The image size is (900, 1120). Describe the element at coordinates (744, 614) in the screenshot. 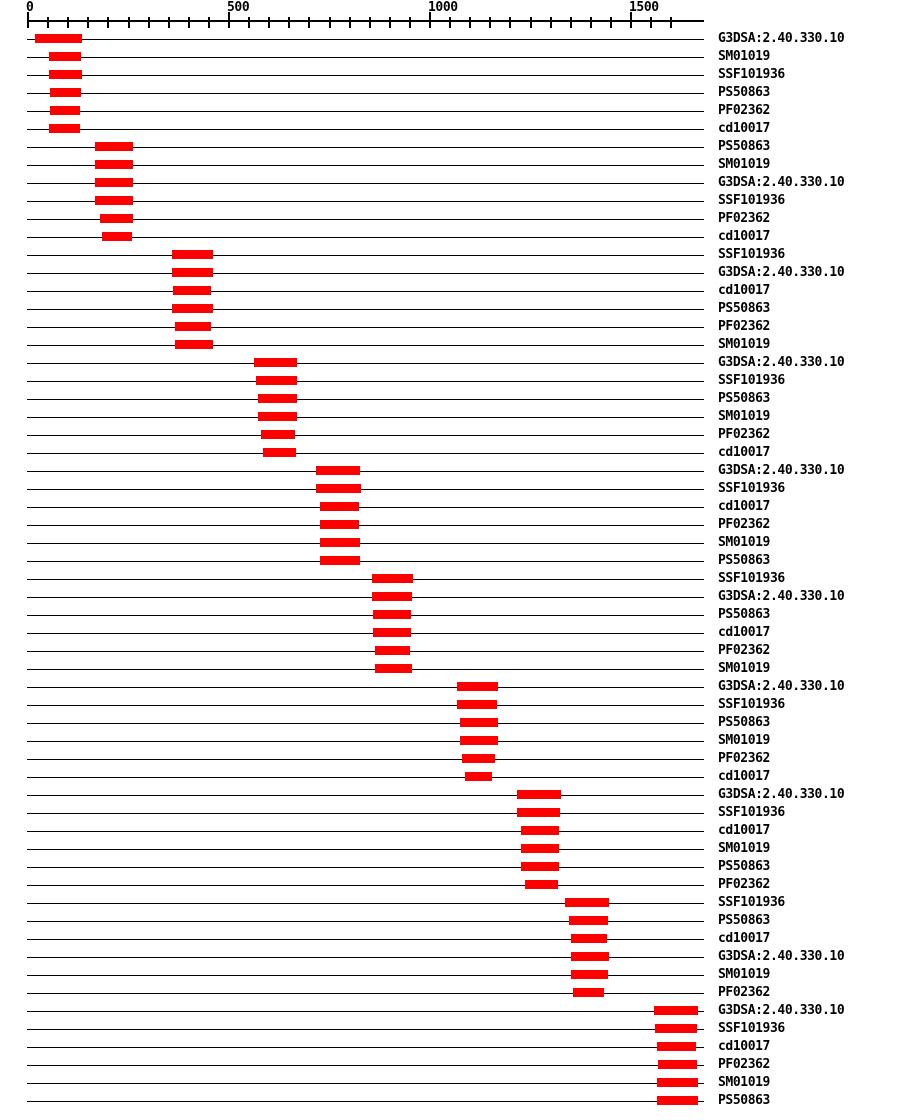

I see `signature-label: PS50863` at that location.